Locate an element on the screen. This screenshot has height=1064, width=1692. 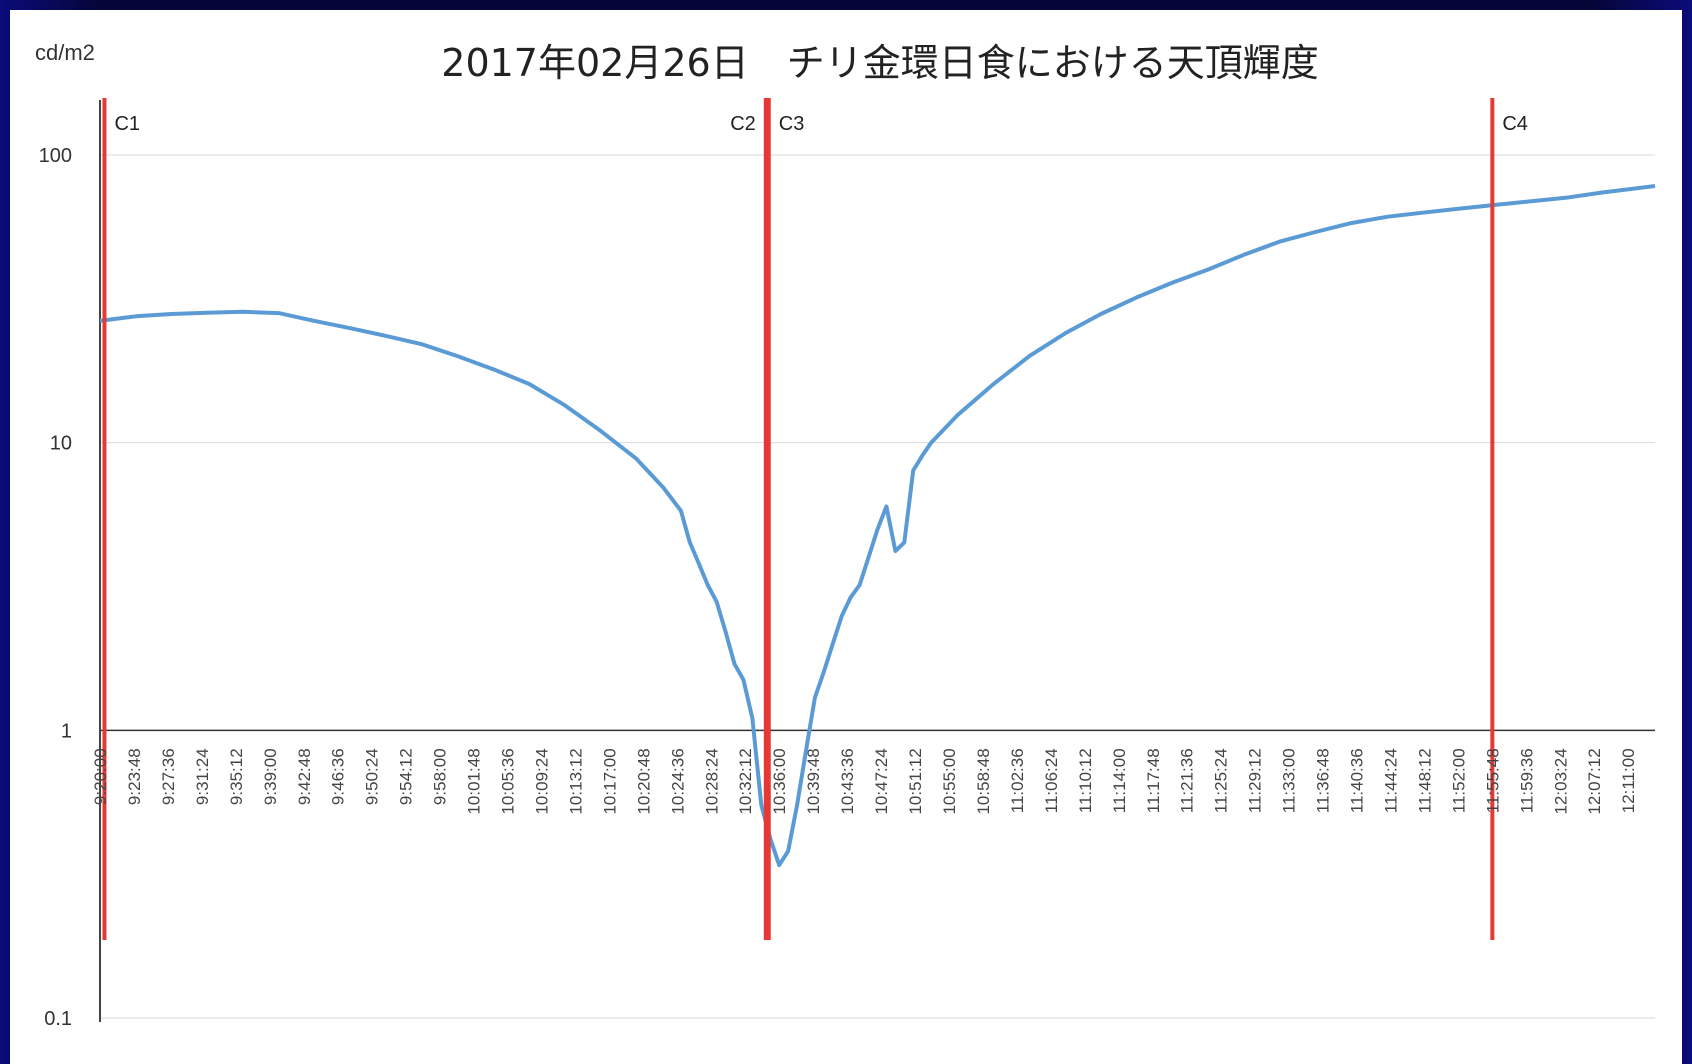
x-tick-label: 11:02:36 is located at coordinates (1017, 780).